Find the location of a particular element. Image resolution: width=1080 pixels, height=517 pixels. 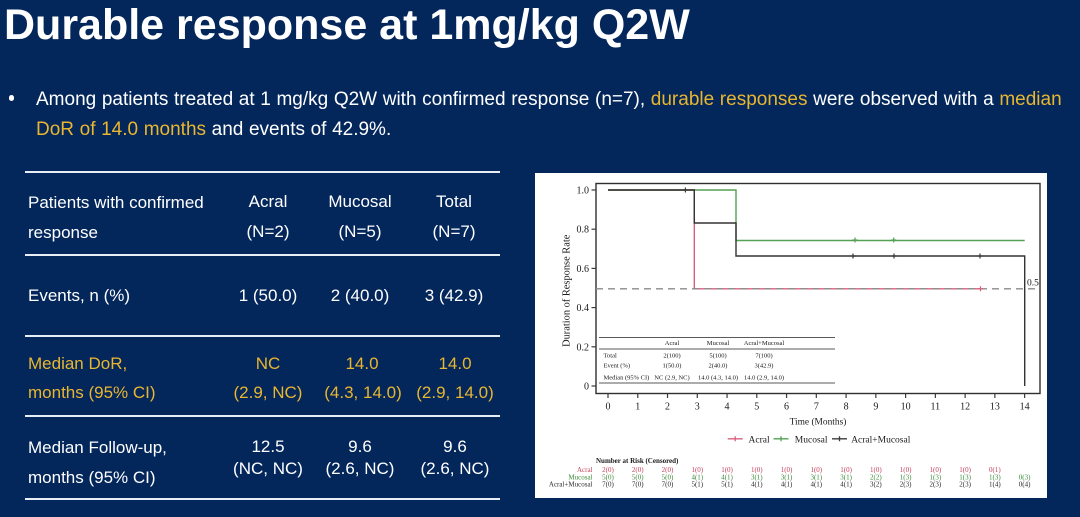

svg-text: 0.5 is located at coordinates (1033, 284).